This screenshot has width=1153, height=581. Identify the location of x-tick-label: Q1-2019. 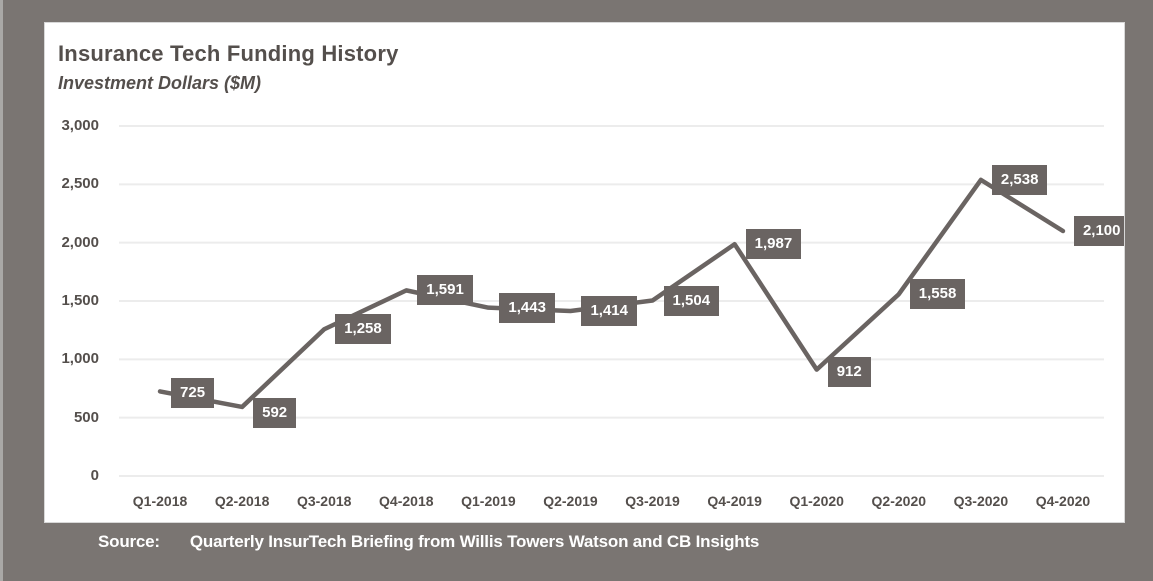
(488, 501).